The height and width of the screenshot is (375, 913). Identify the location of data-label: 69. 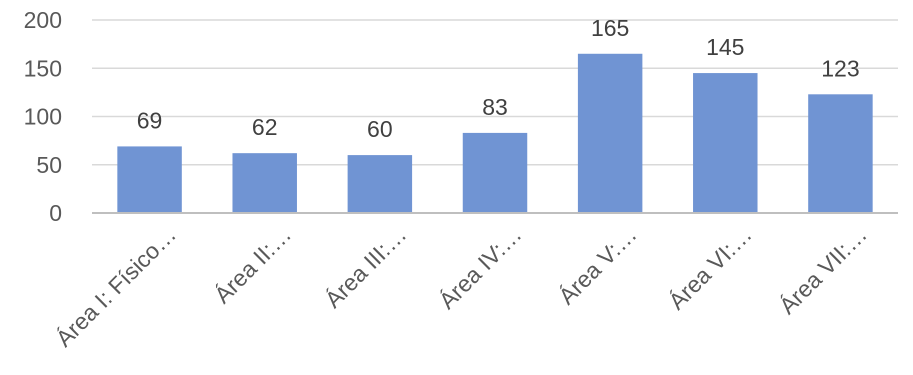
(150, 120).